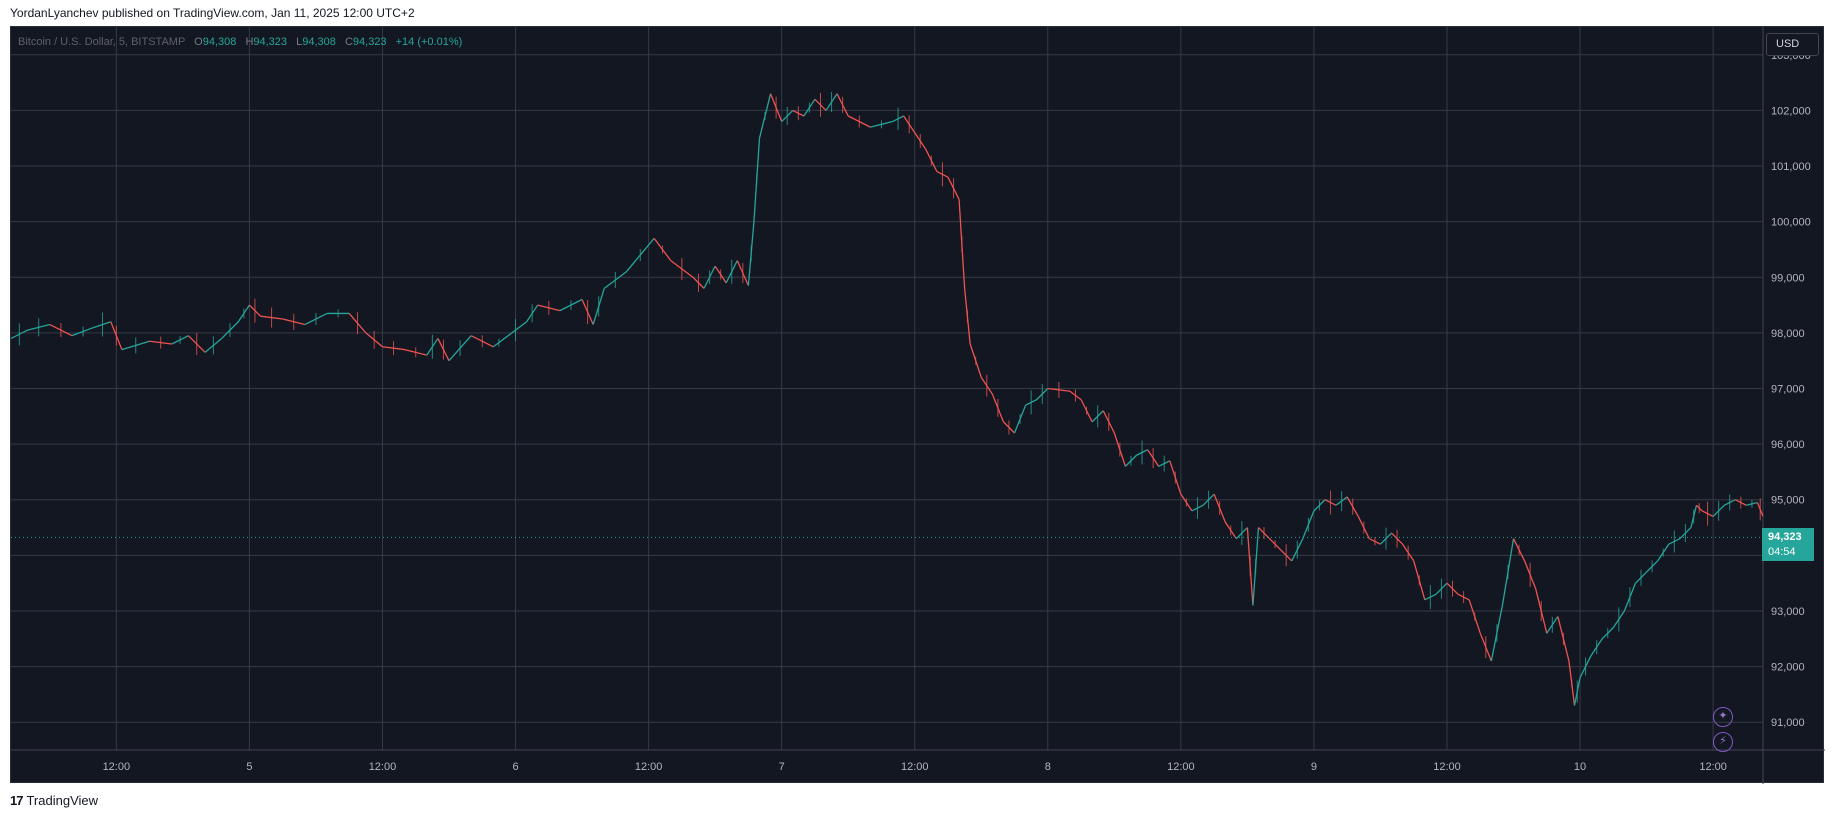 Image resolution: width=1835 pixels, height=819 pixels. What do you see at coordinates (1723, 742) in the screenshot?
I see `lightning-icon: ⚡` at bounding box center [1723, 742].